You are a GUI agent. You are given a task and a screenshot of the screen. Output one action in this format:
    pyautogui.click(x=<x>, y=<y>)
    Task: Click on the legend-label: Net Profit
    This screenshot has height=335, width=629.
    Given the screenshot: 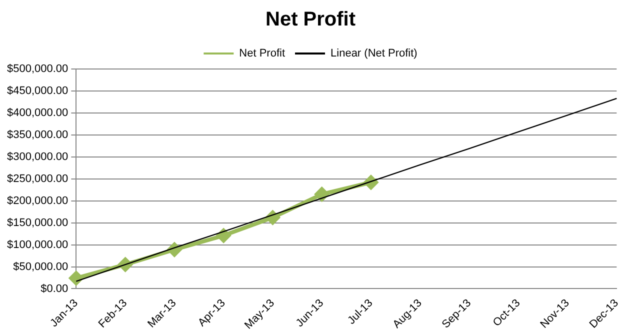 What is the action you would take?
    pyautogui.click(x=262, y=54)
    